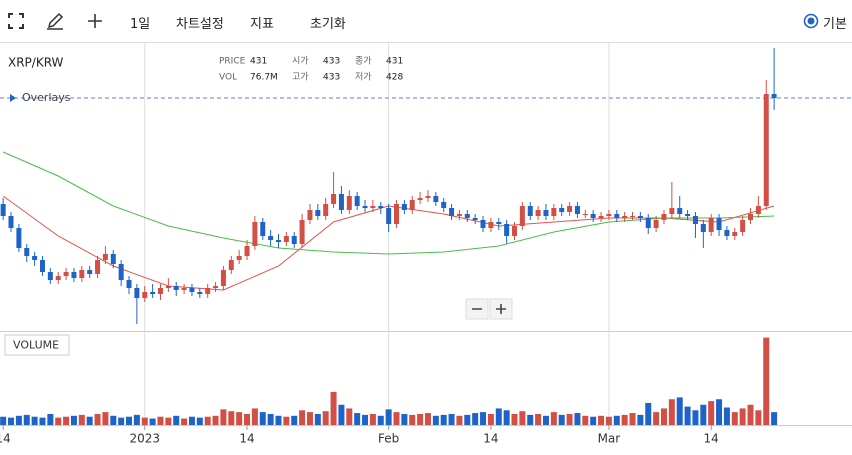 Image resolution: width=852 pixels, height=455 pixels. Describe the element at coordinates (363, 77) in the screenshot. I see `info-label: 저가` at that location.